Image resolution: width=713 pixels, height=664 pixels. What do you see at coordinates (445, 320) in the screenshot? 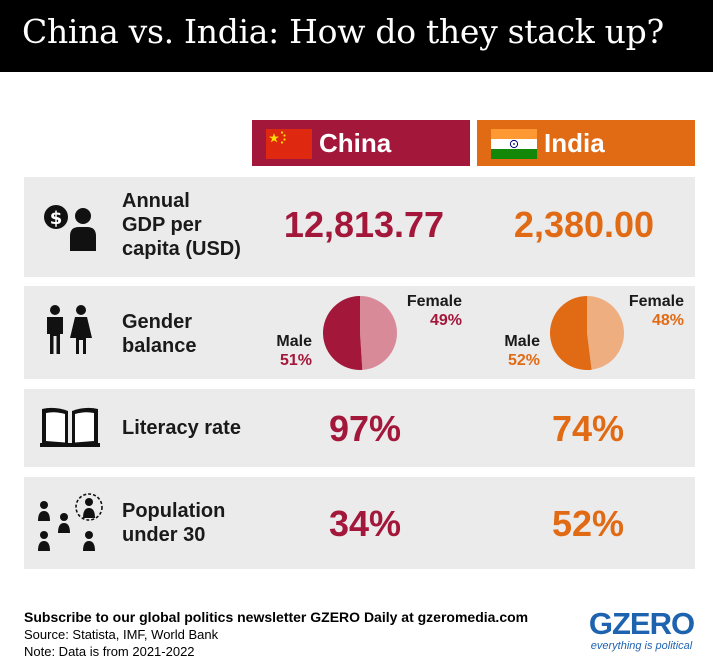
I see `china-female-value: 49%` at bounding box center [445, 320].